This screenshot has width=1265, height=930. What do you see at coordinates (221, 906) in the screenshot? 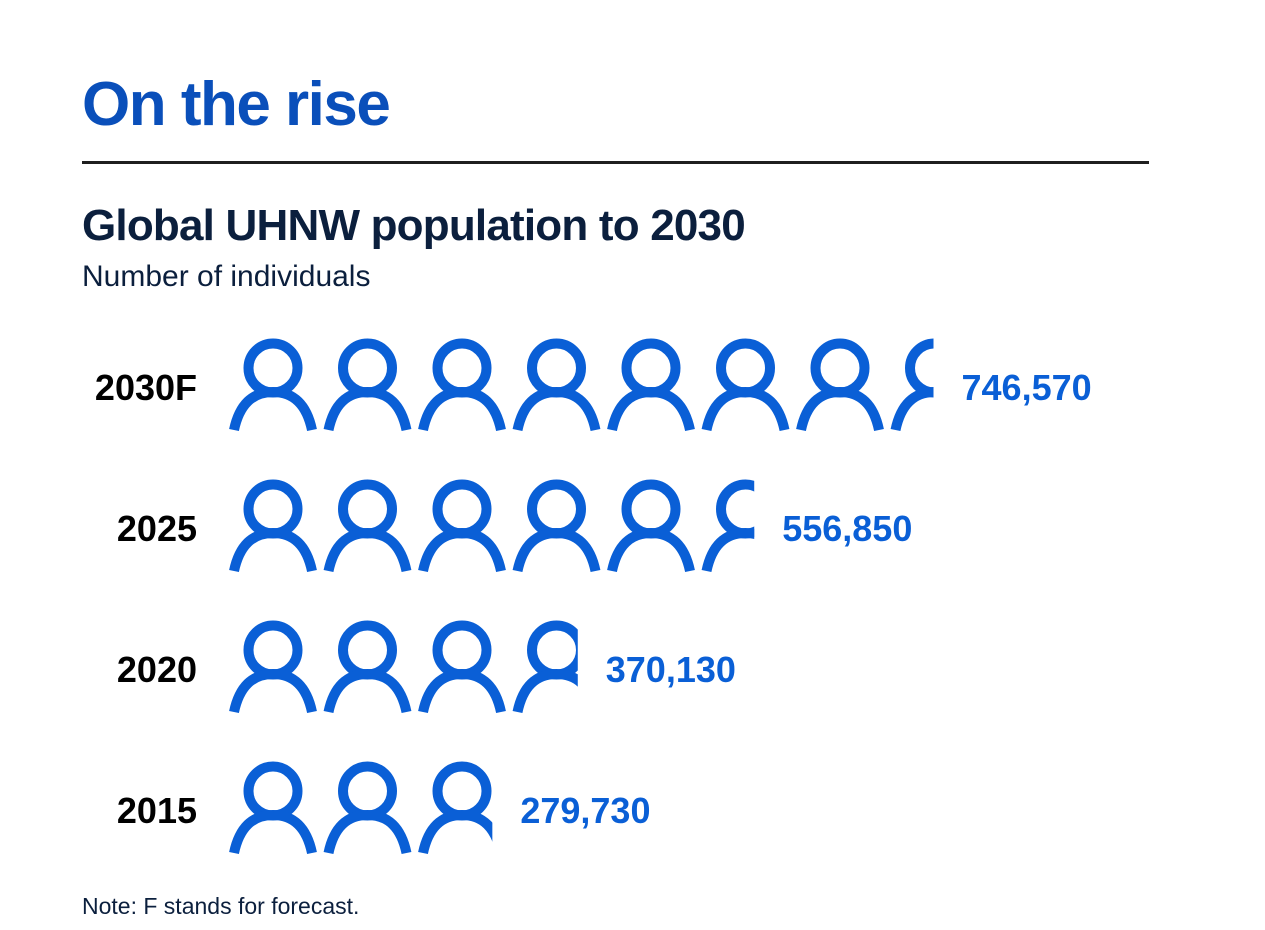
I see `chart-note: Note: F stands for forecast.` at bounding box center [221, 906].